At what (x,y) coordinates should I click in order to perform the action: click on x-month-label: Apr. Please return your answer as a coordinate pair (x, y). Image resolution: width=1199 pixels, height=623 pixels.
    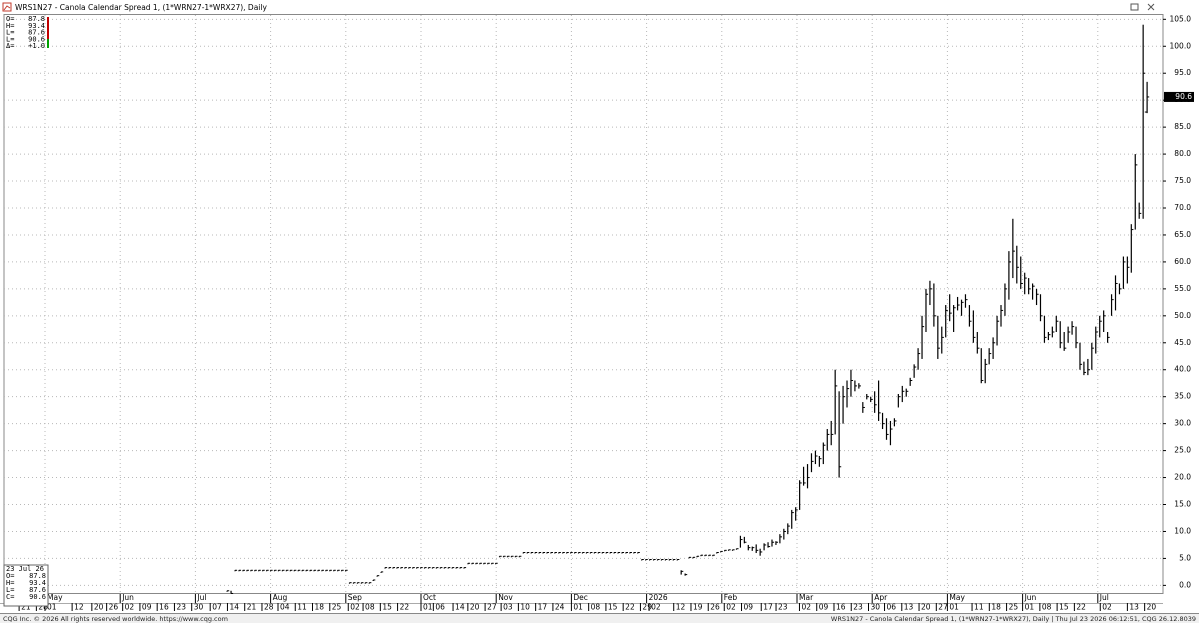
    Looking at the image, I should click on (881, 597).